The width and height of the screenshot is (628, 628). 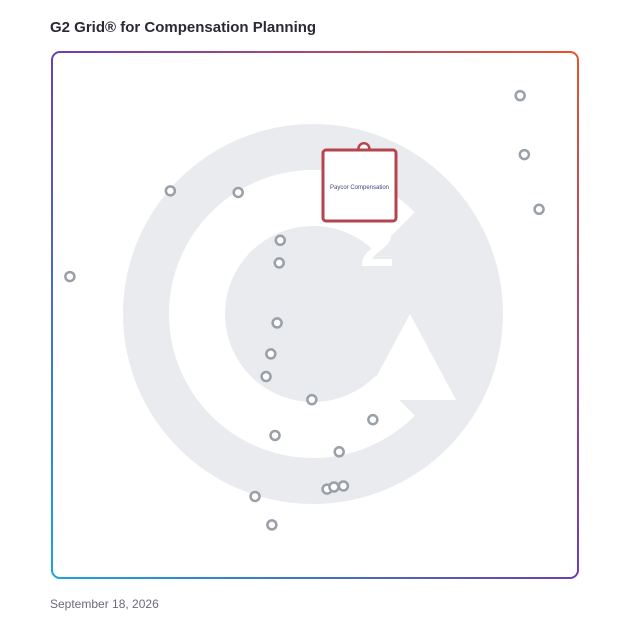 I want to click on highlight-card-label: Paycor Compensation, so click(x=359, y=188).